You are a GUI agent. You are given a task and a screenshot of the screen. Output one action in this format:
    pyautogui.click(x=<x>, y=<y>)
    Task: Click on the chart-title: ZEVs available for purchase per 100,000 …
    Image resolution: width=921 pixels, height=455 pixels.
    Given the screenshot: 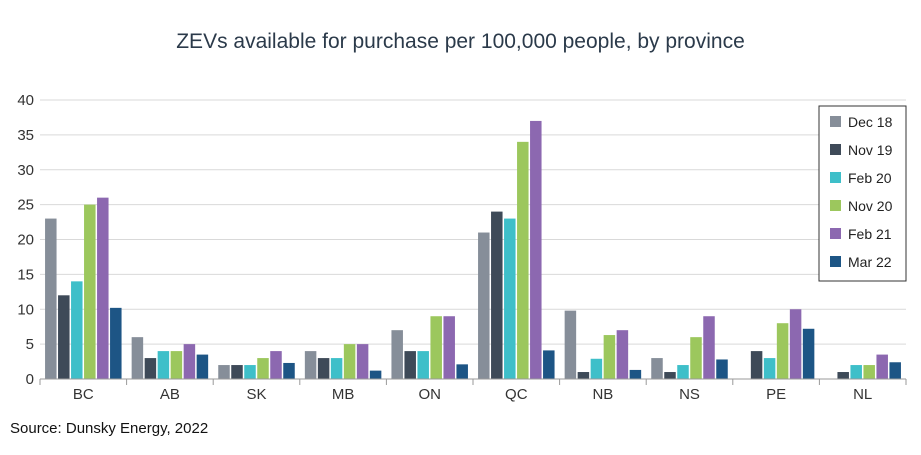 What is the action you would take?
    pyautogui.click(x=460, y=41)
    